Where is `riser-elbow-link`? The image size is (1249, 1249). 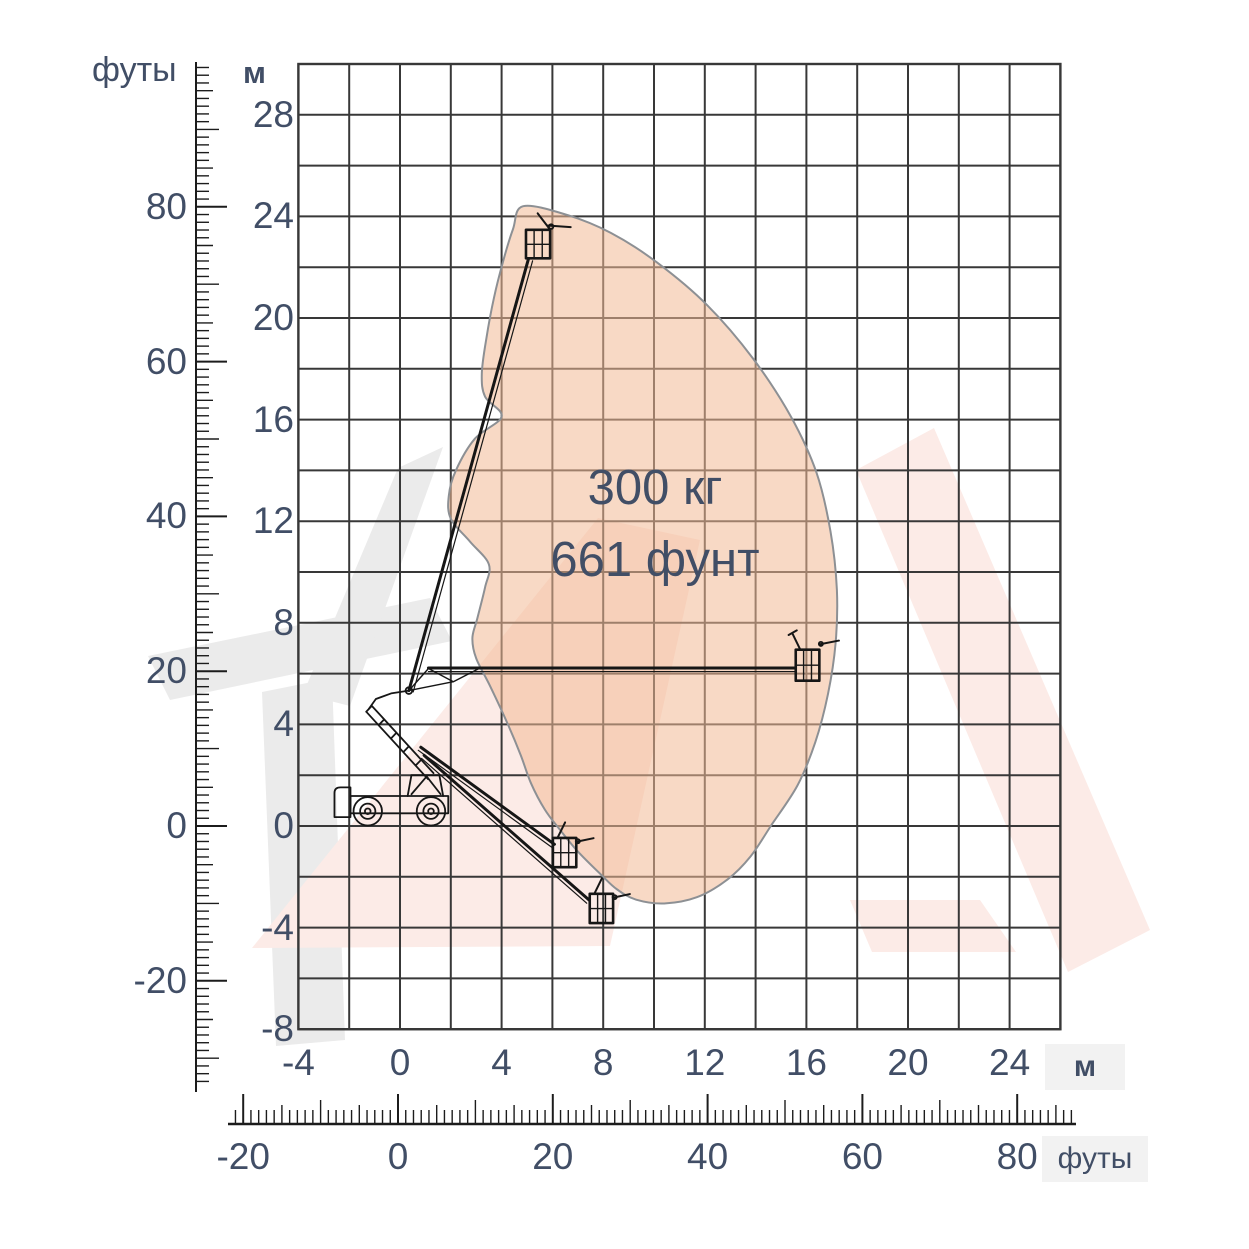 riser-elbow-link is located at coordinates (389, 700).